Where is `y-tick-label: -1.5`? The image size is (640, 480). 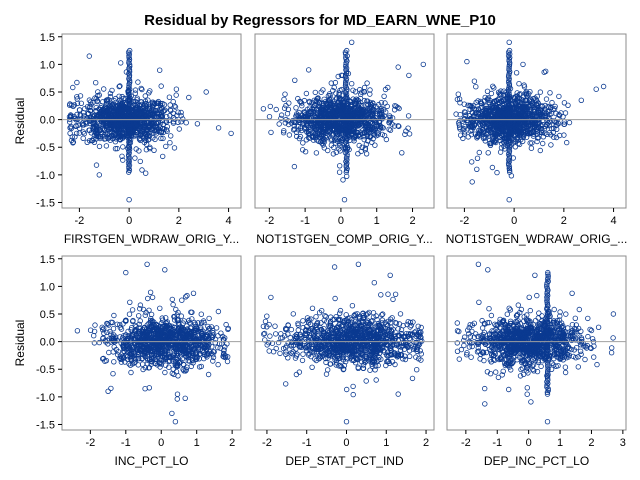 y-tick-label: -1.5 is located at coordinates (45, 425).